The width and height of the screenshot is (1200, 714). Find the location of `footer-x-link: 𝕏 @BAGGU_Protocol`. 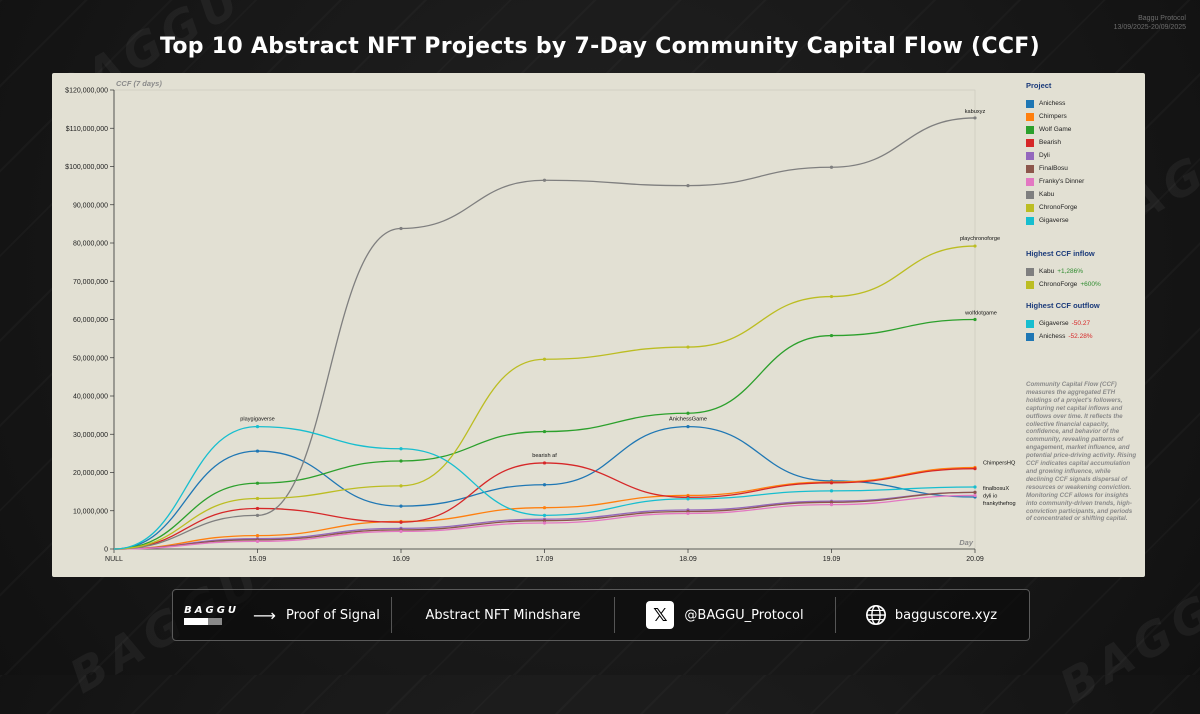

footer-x-link: 𝕏 @BAGGU_Protocol is located at coordinates (725, 615).